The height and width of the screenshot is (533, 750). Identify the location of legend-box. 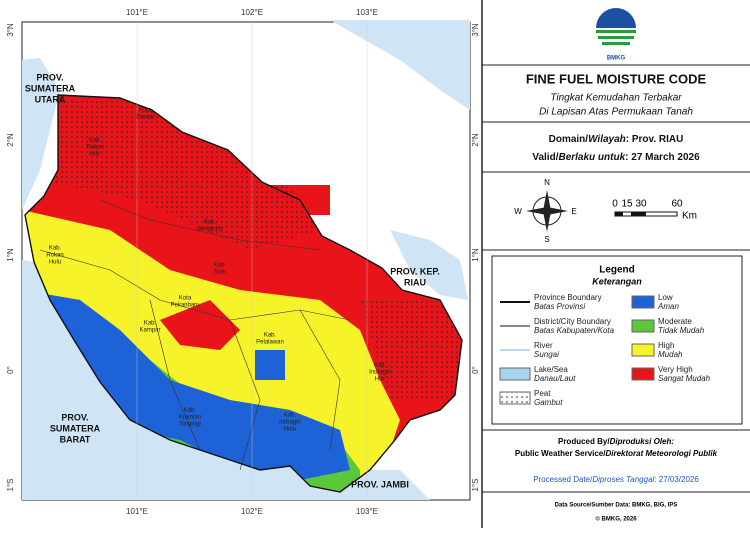
(617, 340).